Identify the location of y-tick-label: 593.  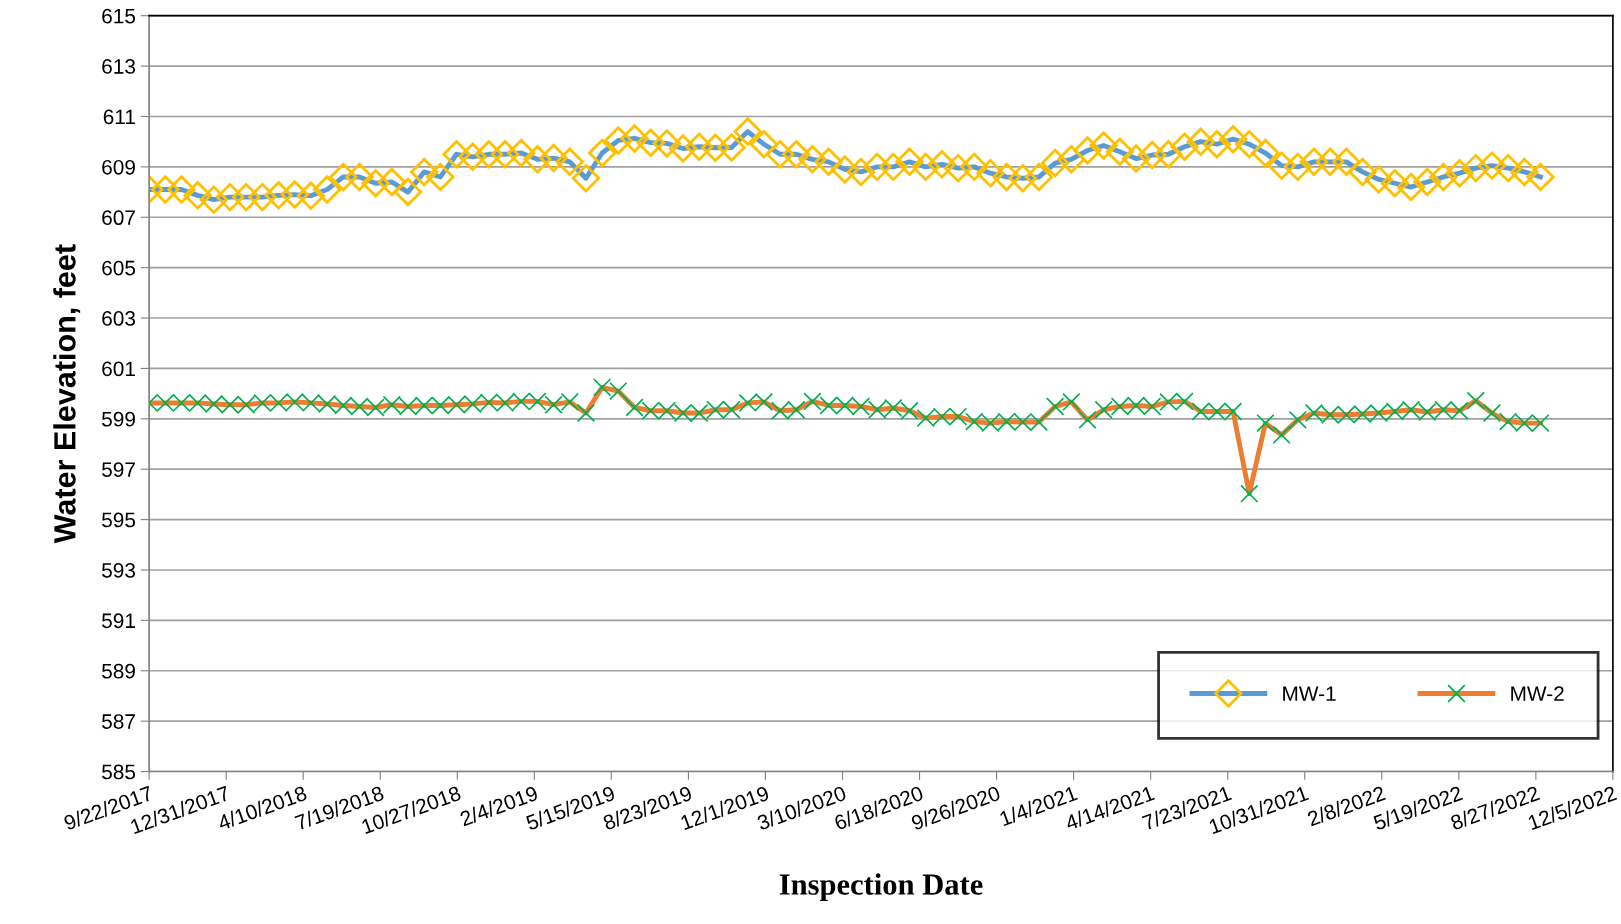
(119, 570).